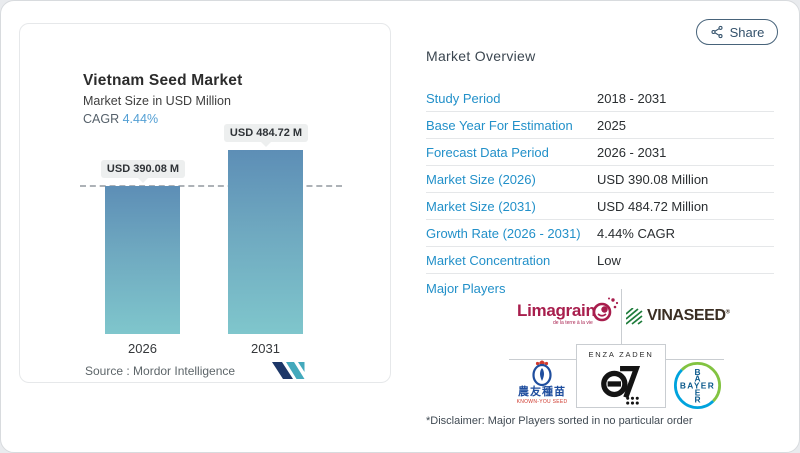  What do you see at coordinates (653, 206) in the screenshot?
I see `row-value: USD 484.72 Million` at bounding box center [653, 206].